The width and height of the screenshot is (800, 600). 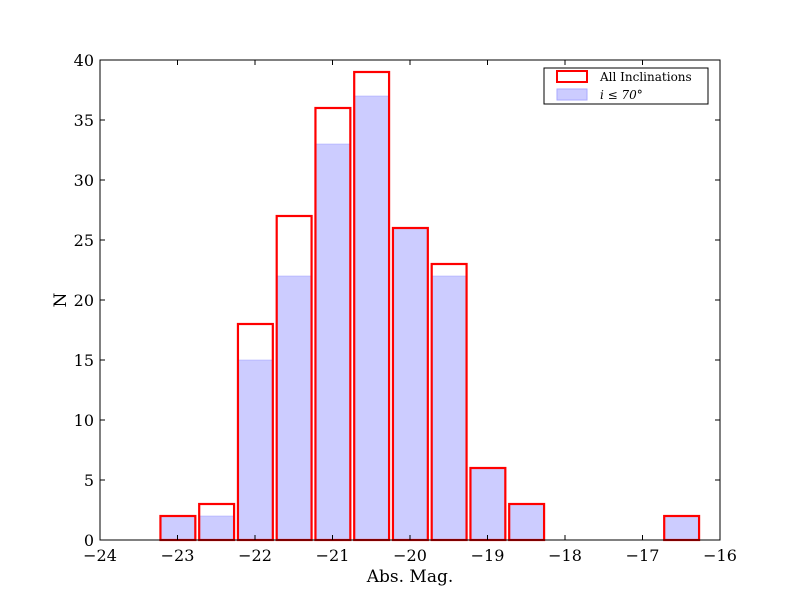 What do you see at coordinates (643, 555) in the screenshot?
I see `x-tick-label: −17` at bounding box center [643, 555].